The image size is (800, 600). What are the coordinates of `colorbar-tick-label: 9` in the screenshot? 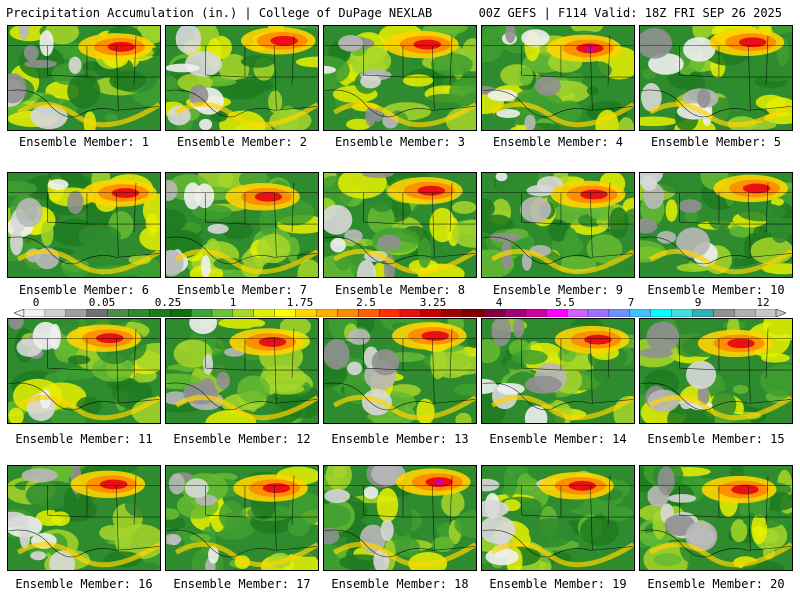 It's located at (698, 302).